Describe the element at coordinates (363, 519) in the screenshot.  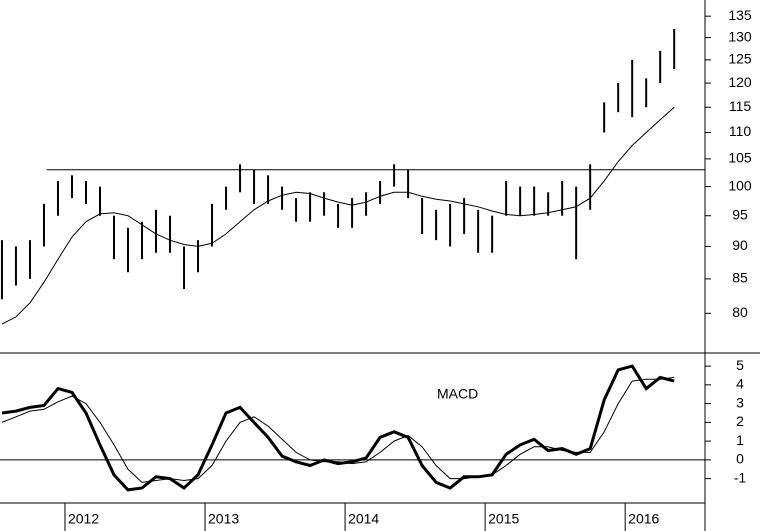
I see `x-tick-label: 2014` at that location.